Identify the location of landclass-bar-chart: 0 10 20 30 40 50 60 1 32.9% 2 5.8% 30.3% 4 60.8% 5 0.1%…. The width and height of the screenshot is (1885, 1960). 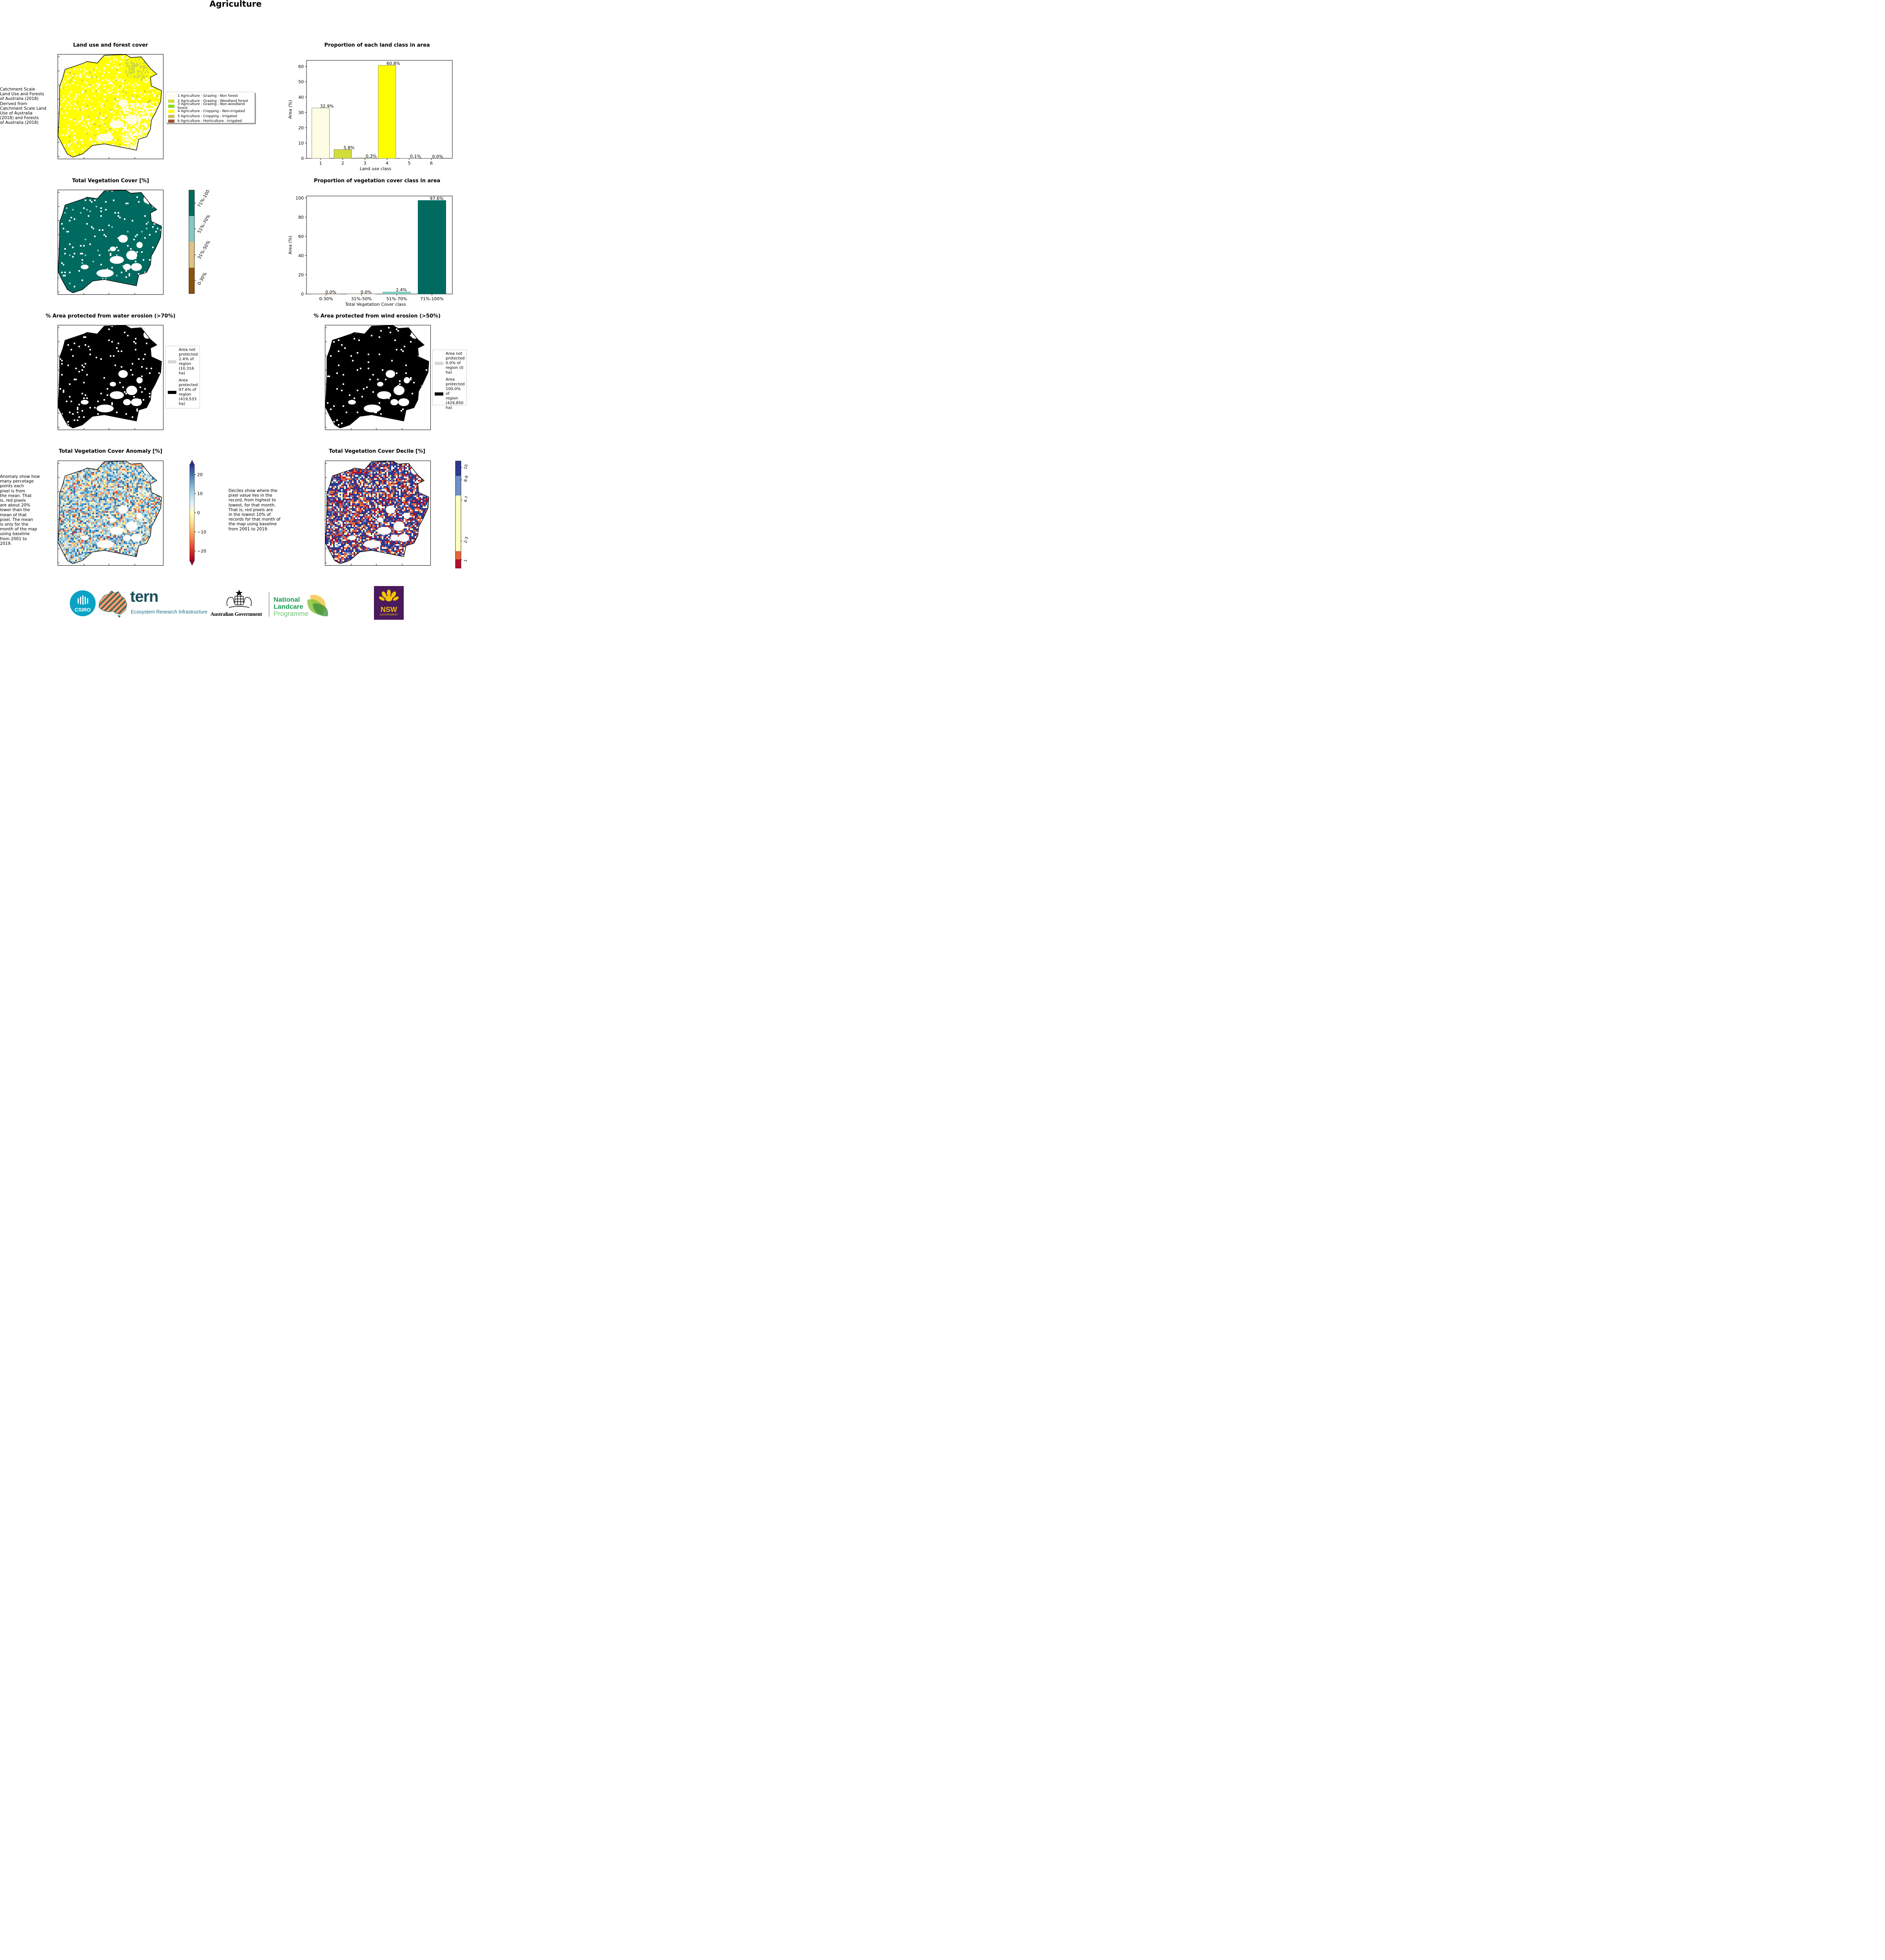
(370, 115).